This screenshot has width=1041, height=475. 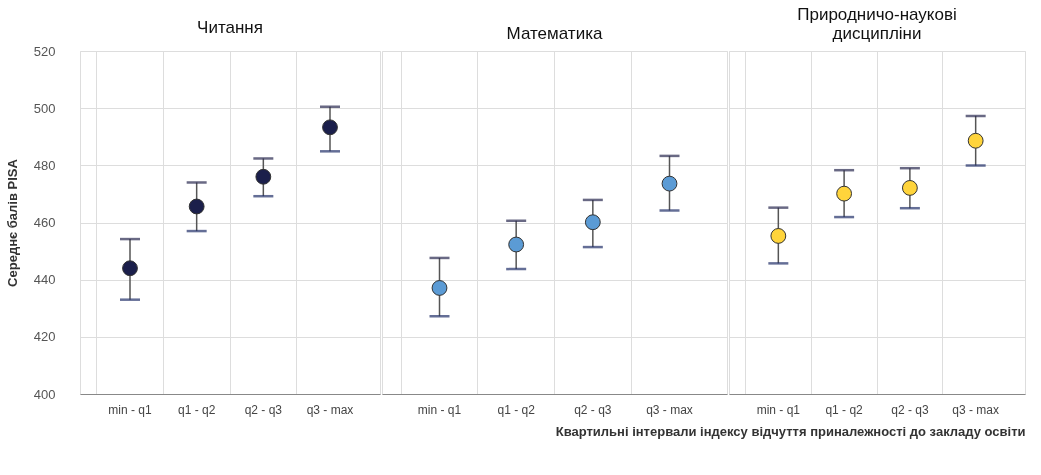 What do you see at coordinates (44, 165) in the screenshot?
I see `y-tick-label: 480` at bounding box center [44, 165].